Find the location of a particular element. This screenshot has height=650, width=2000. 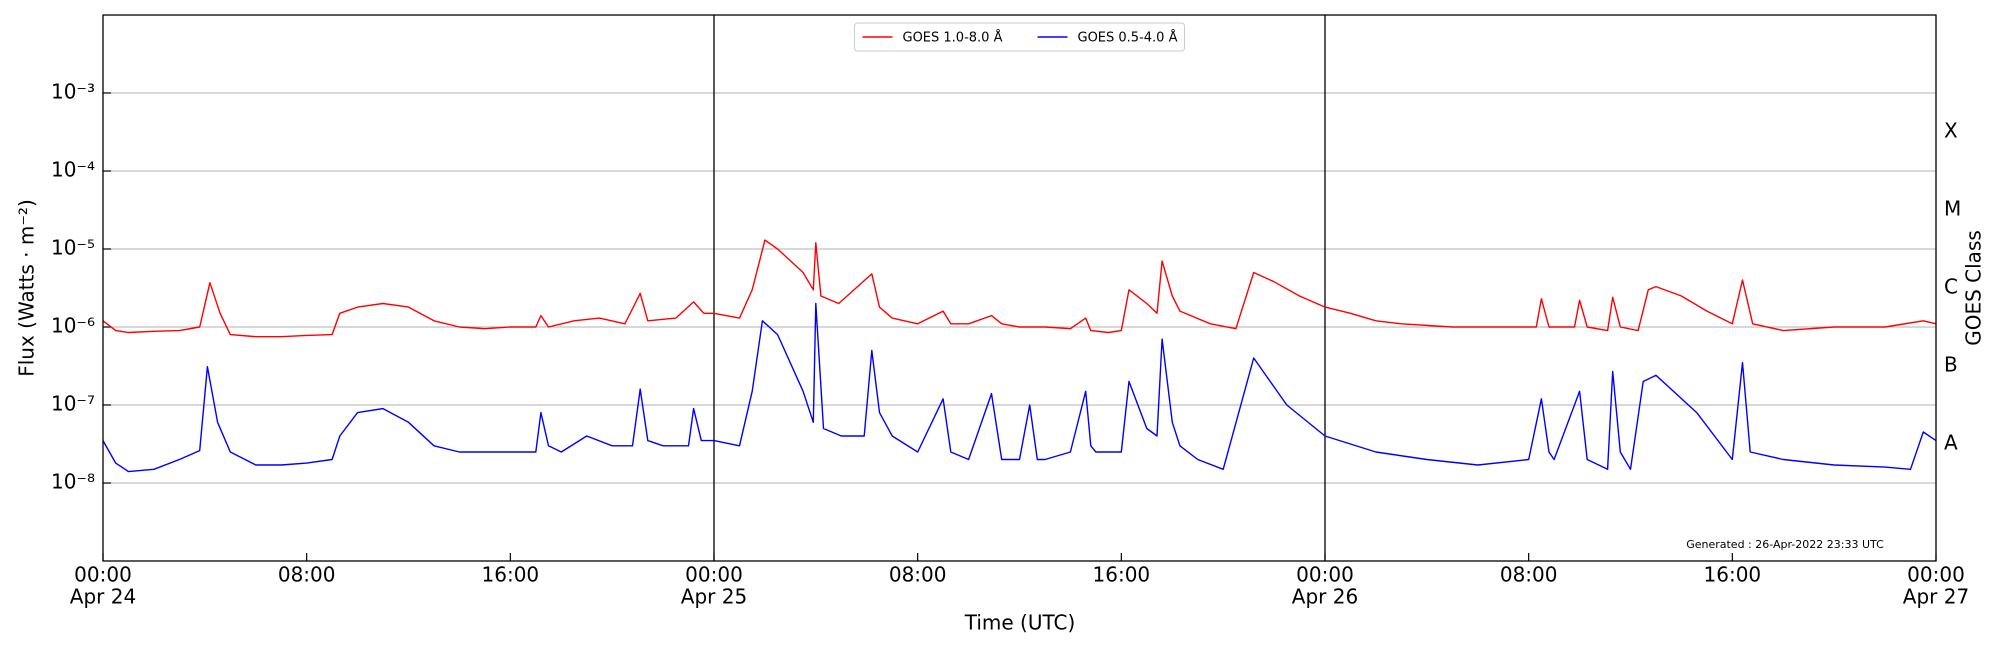

x-tick-label: Apr 26 is located at coordinates (1325, 597).